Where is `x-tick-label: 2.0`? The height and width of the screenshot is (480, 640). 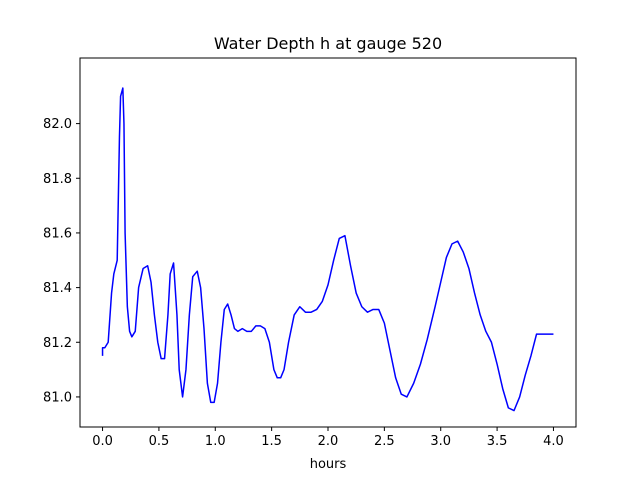 x-tick-label: 2.0 is located at coordinates (328, 441).